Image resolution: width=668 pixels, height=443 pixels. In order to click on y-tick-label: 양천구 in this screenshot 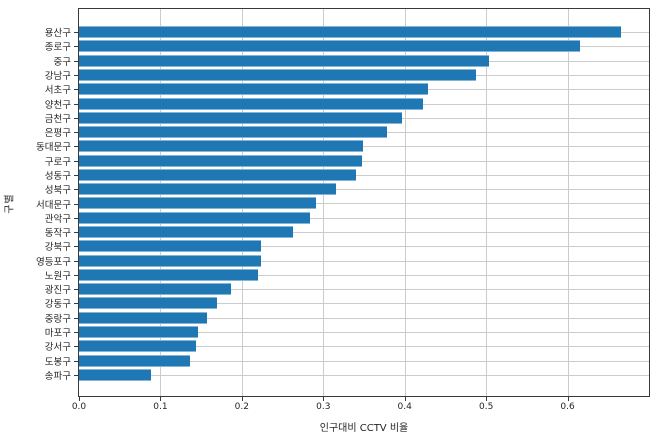, I will do `click(57, 105)`.